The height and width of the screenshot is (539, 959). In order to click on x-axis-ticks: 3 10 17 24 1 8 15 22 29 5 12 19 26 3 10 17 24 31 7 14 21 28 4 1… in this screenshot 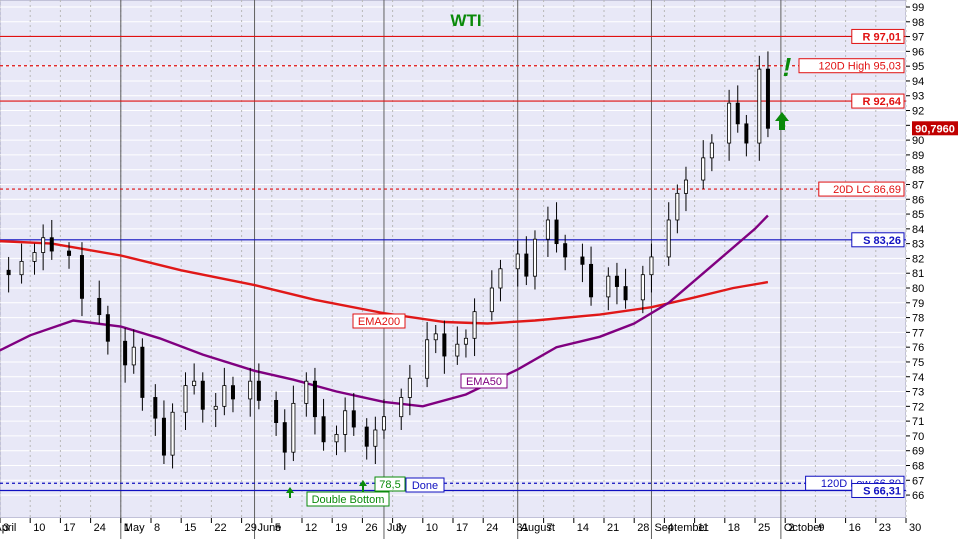, I will do `click(460, 526)`.